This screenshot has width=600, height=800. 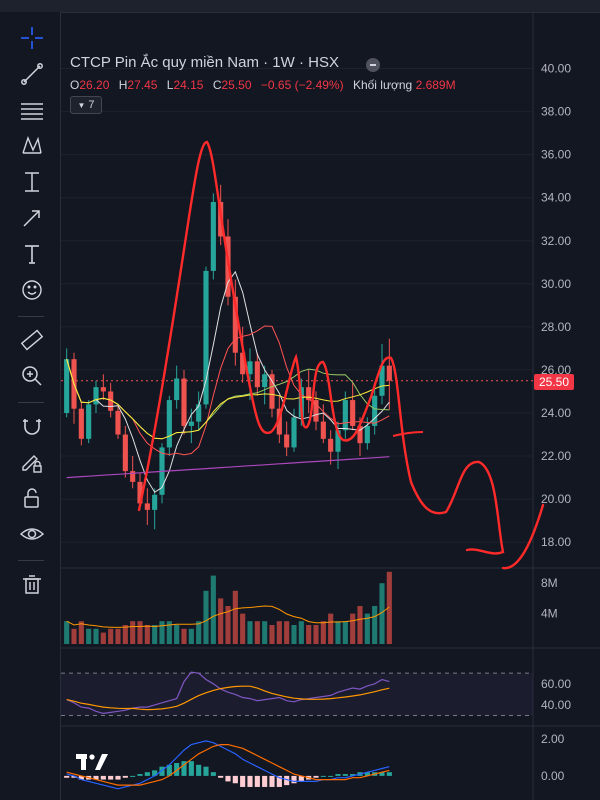 What do you see at coordinates (32, 340) in the screenshot?
I see `ruler-icon` at bounding box center [32, 340].